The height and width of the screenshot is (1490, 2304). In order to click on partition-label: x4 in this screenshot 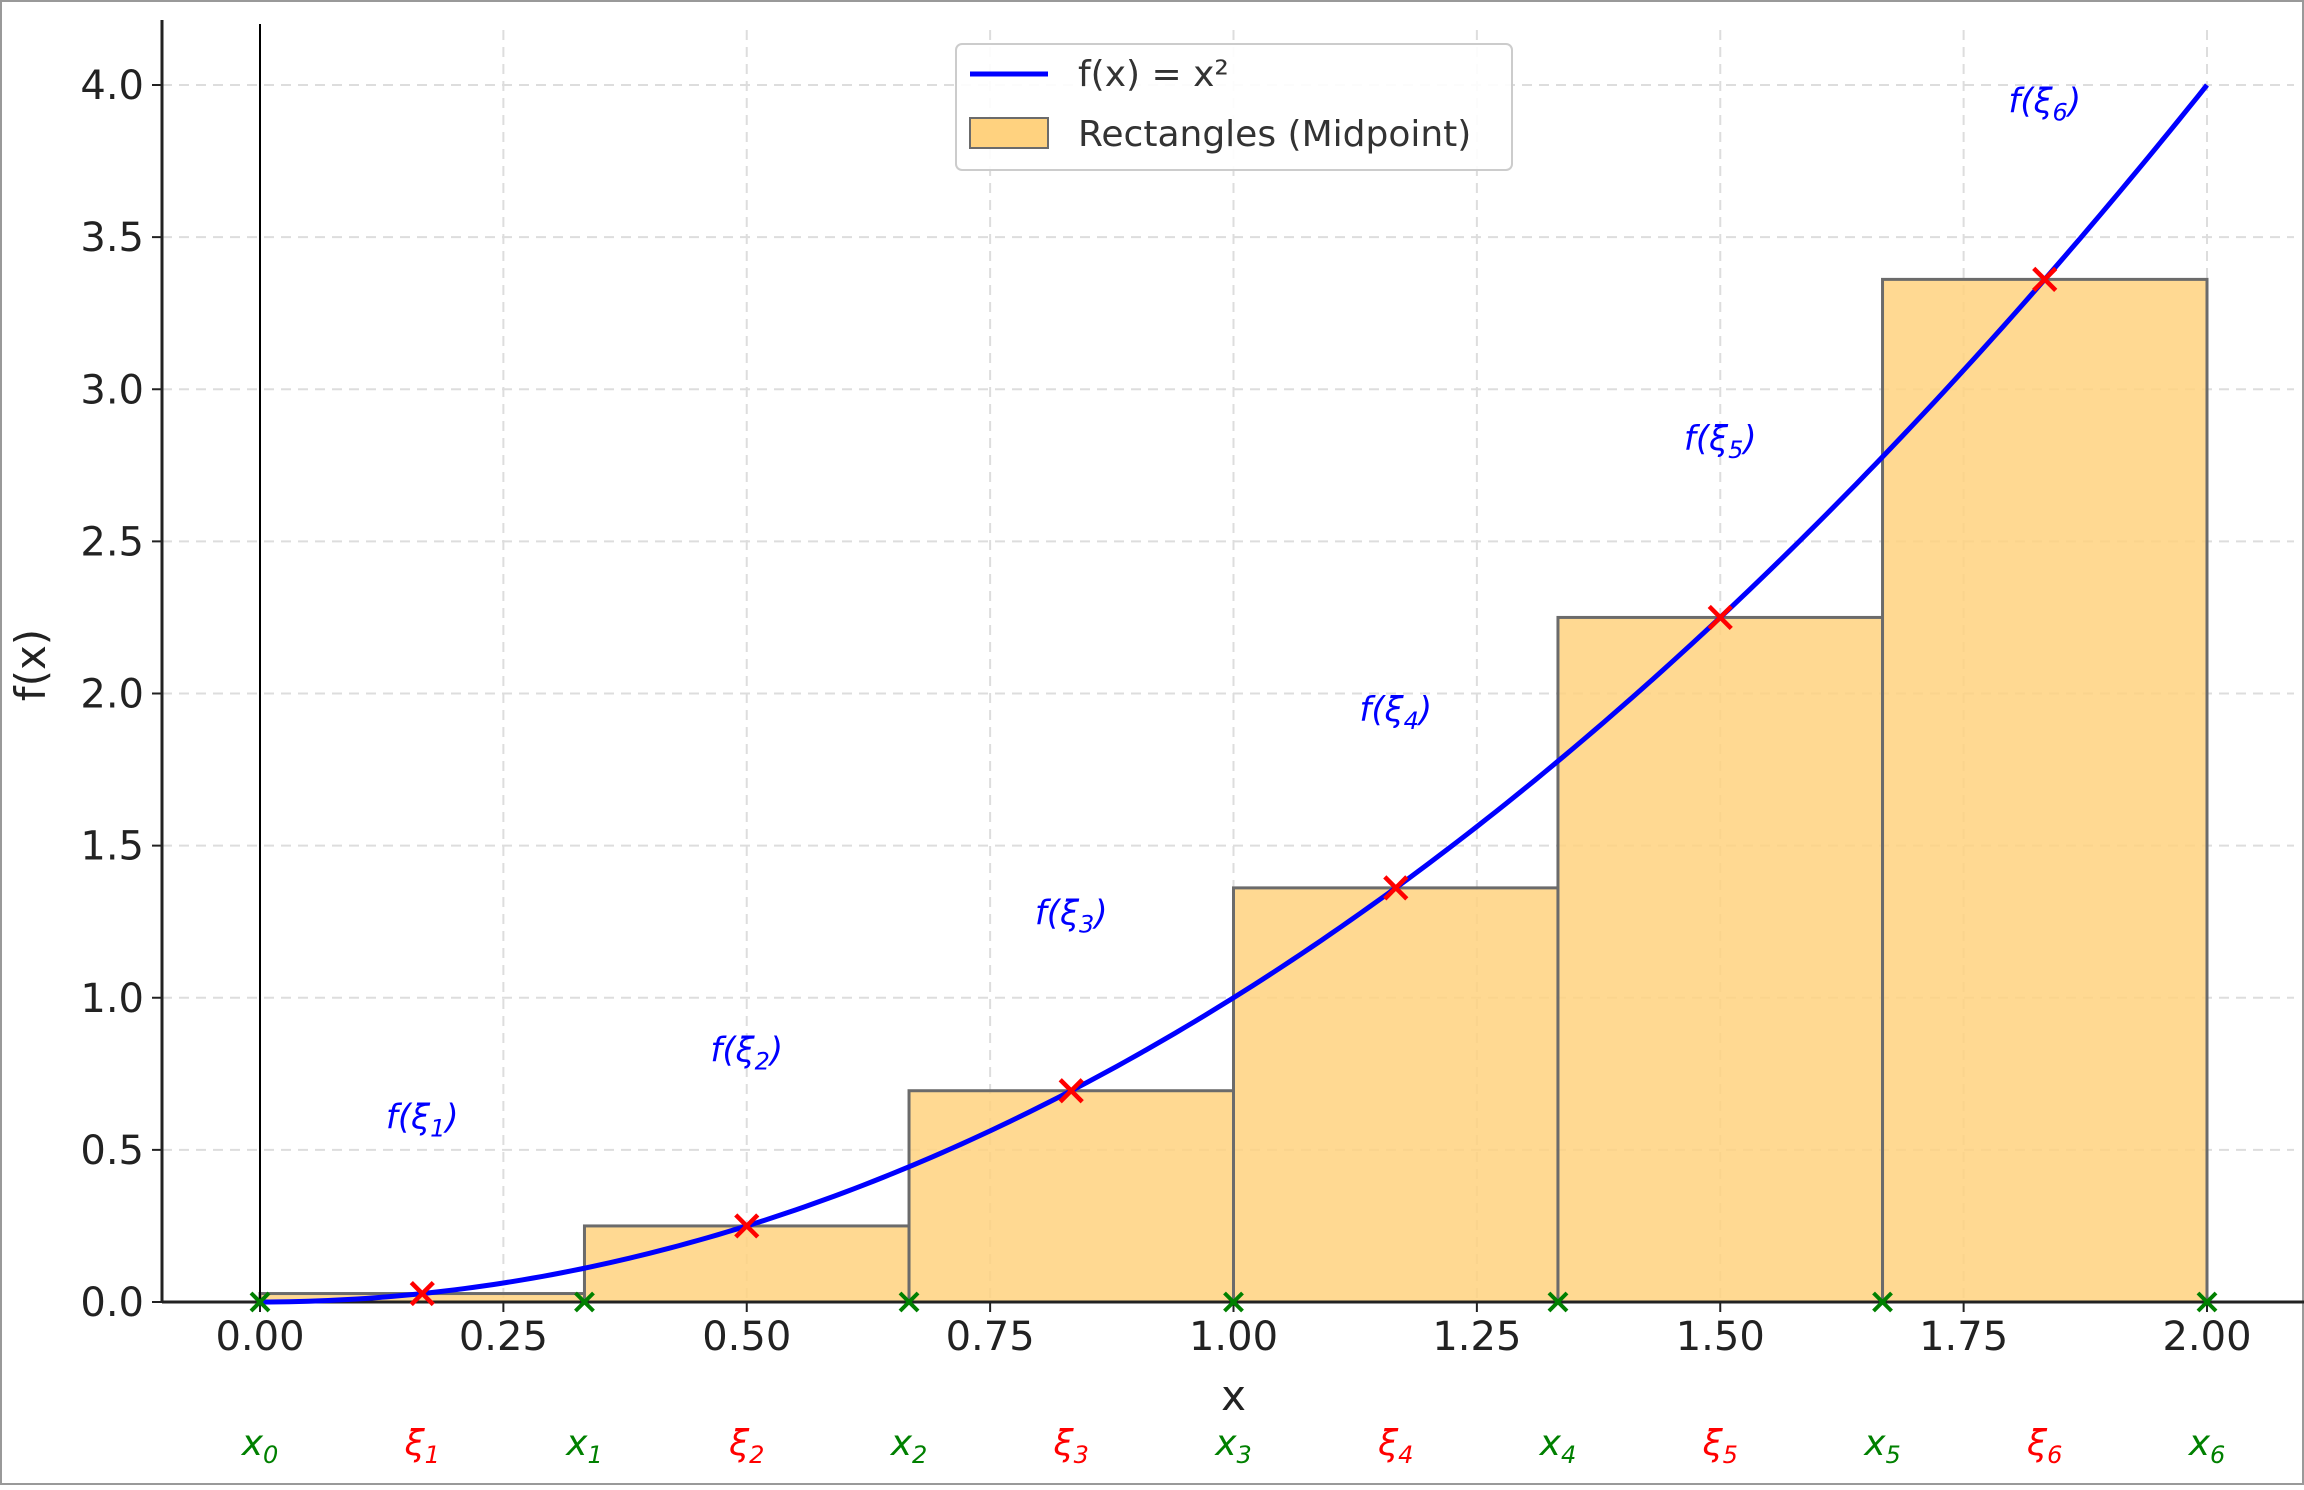, I will do `click(1558, 1446)`.